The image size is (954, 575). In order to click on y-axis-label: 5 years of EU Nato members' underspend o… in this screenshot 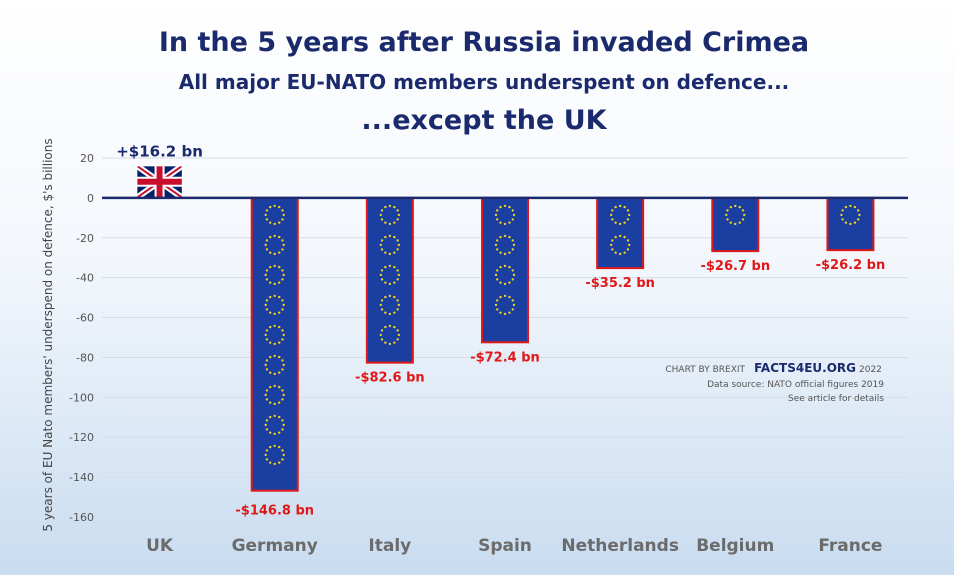, I will do `click(48, 334)`.